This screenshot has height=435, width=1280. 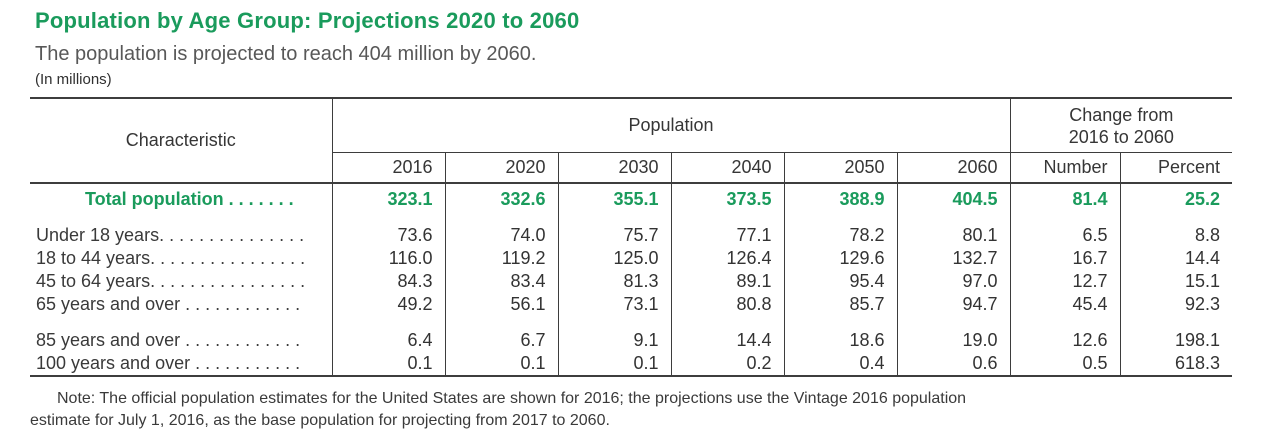 I want to click on cell: 125.0, so click(x=614, y=258).